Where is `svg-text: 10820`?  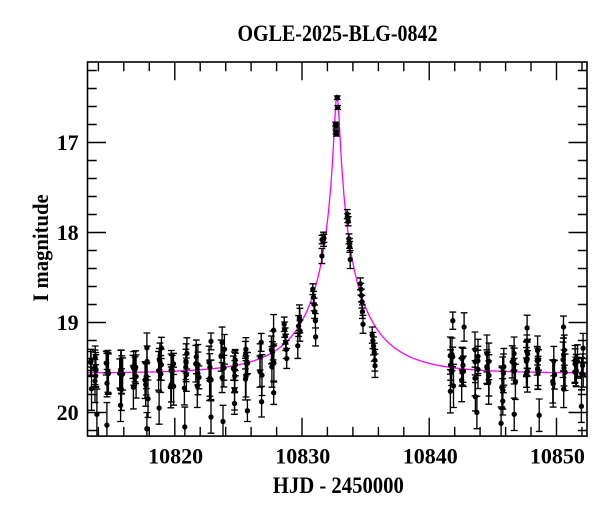 svg-text: 10820 is located at coordinates (175, 456).